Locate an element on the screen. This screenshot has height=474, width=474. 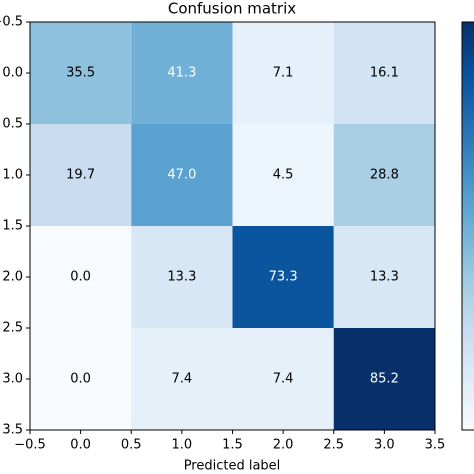
y-tick-label: 1.0 is located at coordinates (12, 175).